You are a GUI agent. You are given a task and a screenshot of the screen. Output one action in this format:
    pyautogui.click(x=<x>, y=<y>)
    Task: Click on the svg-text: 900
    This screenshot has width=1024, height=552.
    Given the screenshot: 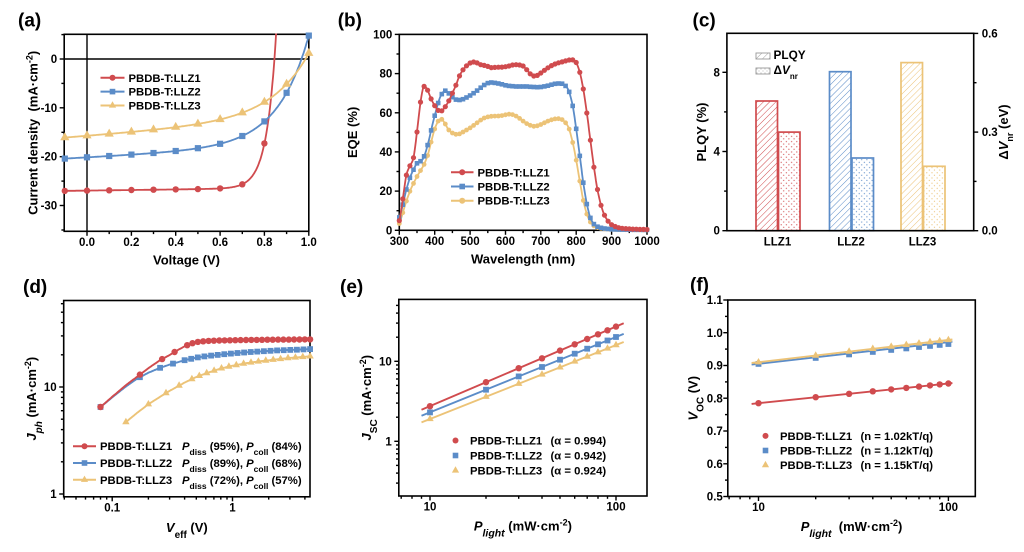 What is the action you would take?
    pyautogui.click(x=611, y=242)
    